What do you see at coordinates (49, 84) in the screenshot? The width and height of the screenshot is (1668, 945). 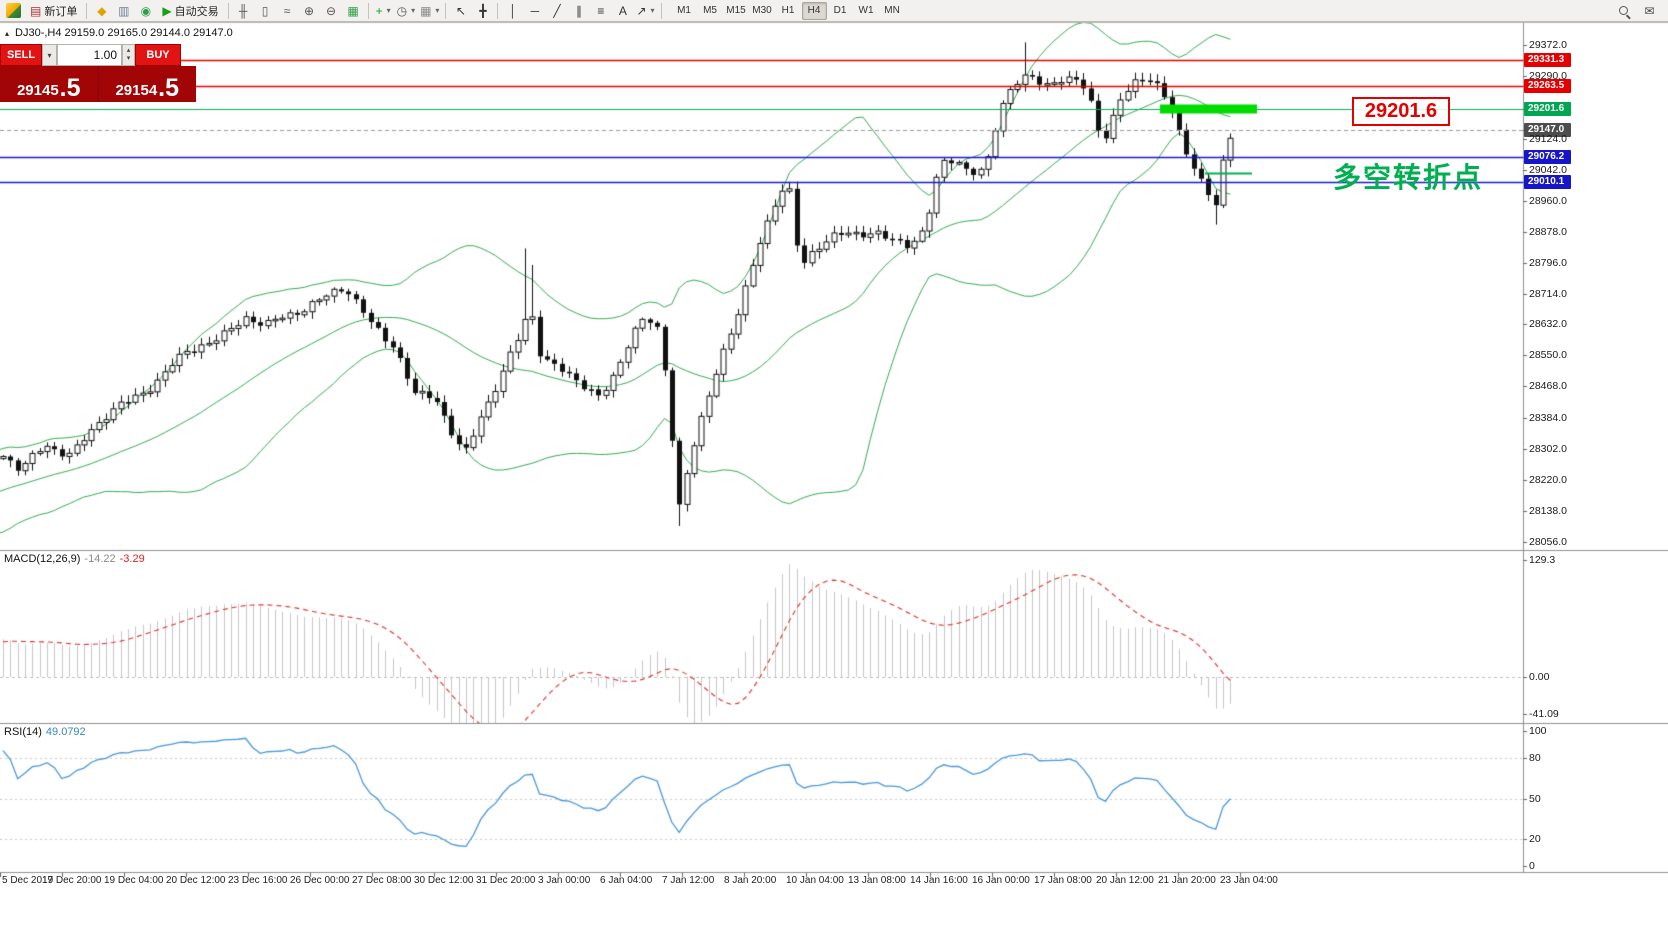 I see `sell-price: 29145.5` at bounding box center [49, 84].